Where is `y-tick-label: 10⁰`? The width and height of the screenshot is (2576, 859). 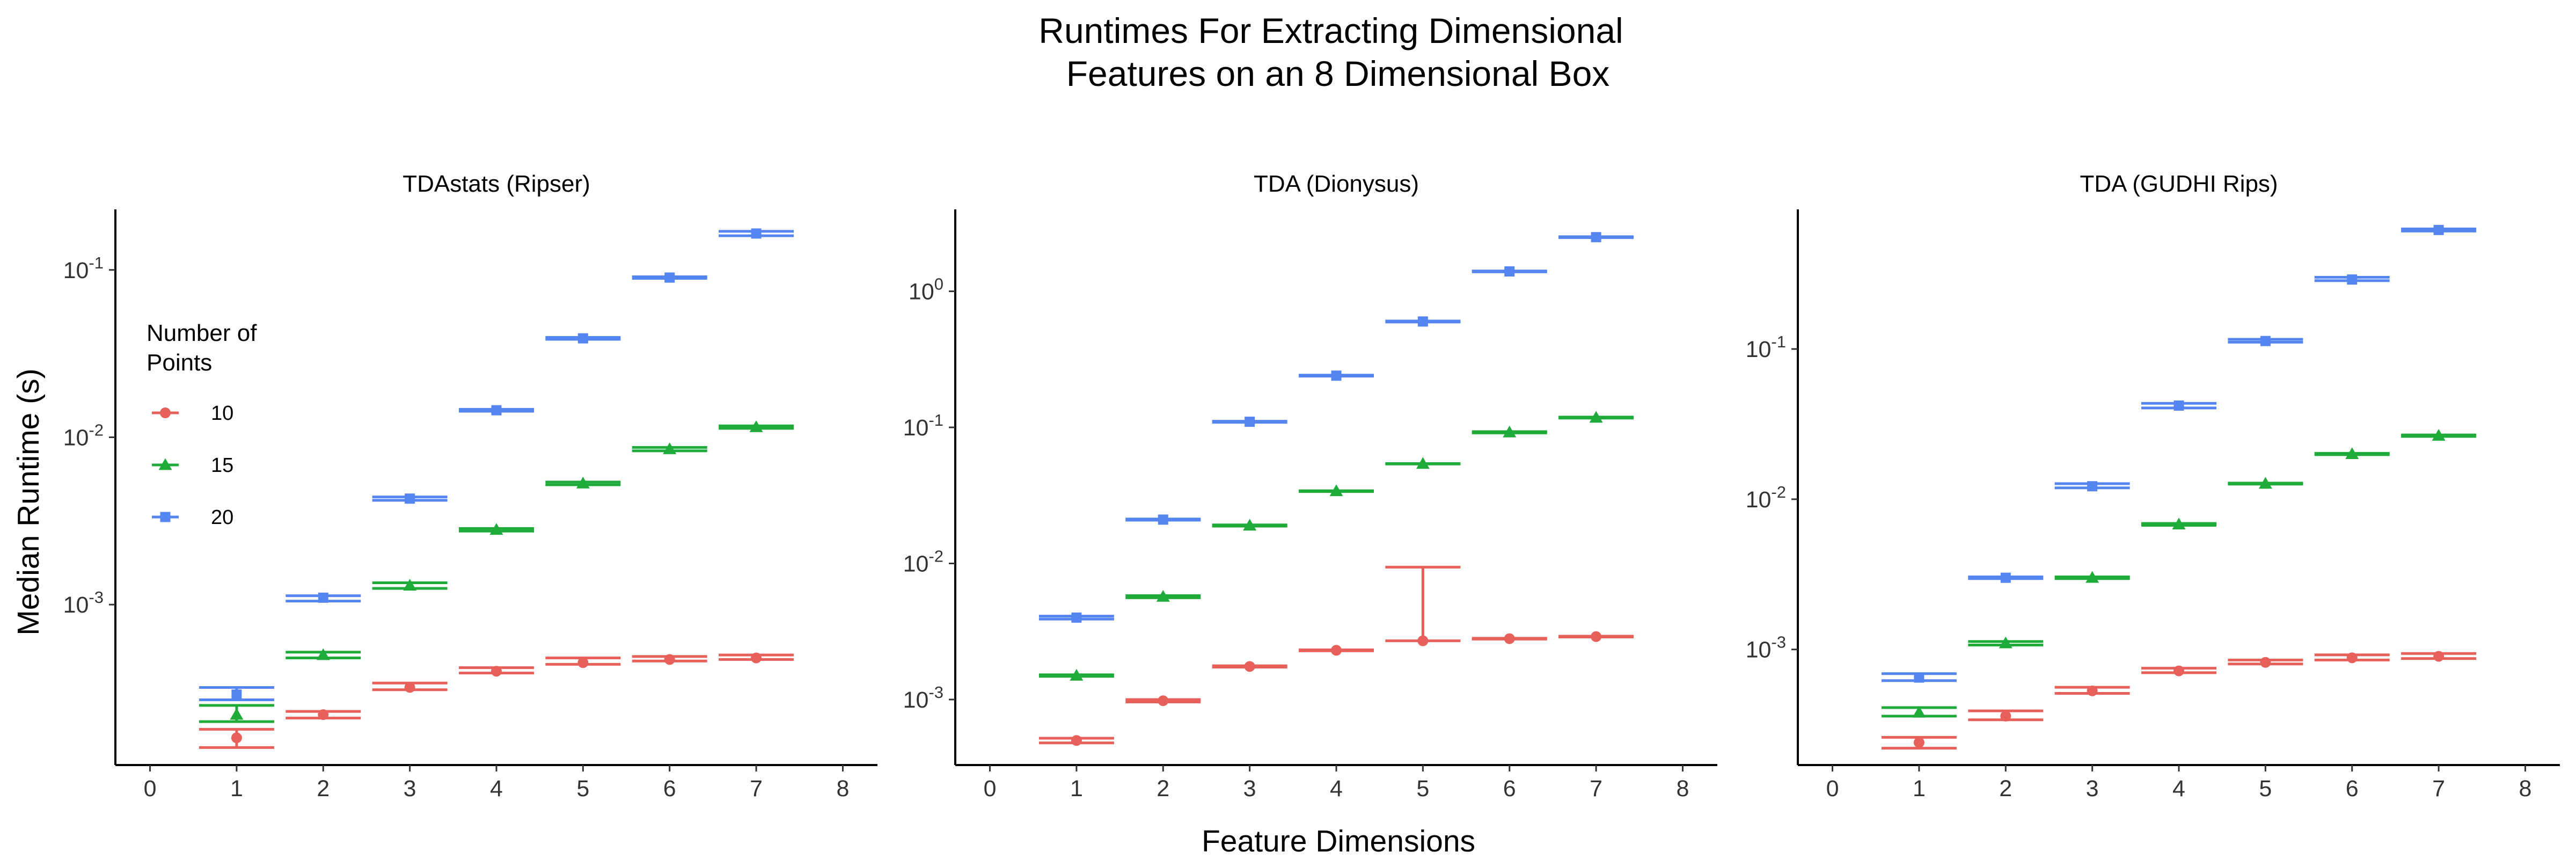 y-tick-label: 10⁰ is located at coordinates (926, 290).